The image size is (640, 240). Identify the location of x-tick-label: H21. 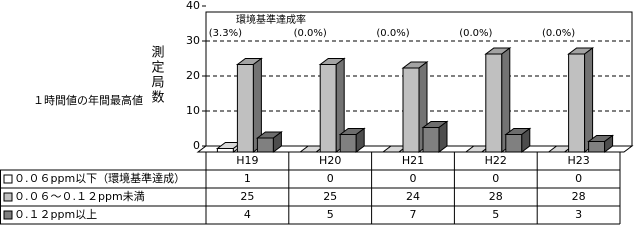
(413, 160).